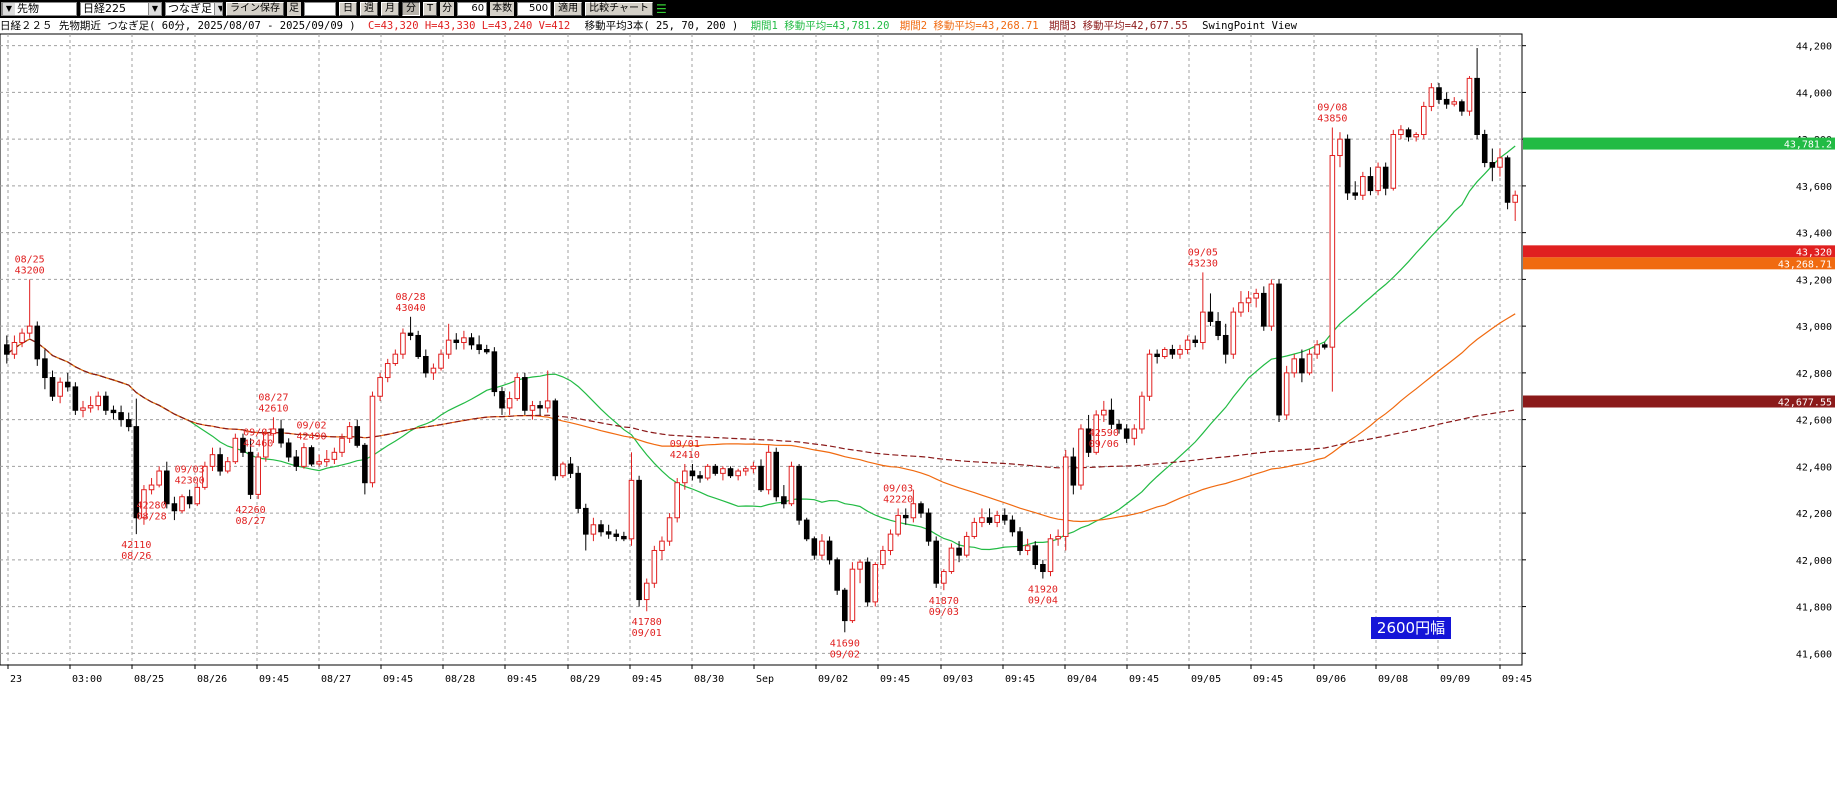 The height and width of the screenshot is (809, 1837). I want to click on minute-field: 60, so click(472, 9).